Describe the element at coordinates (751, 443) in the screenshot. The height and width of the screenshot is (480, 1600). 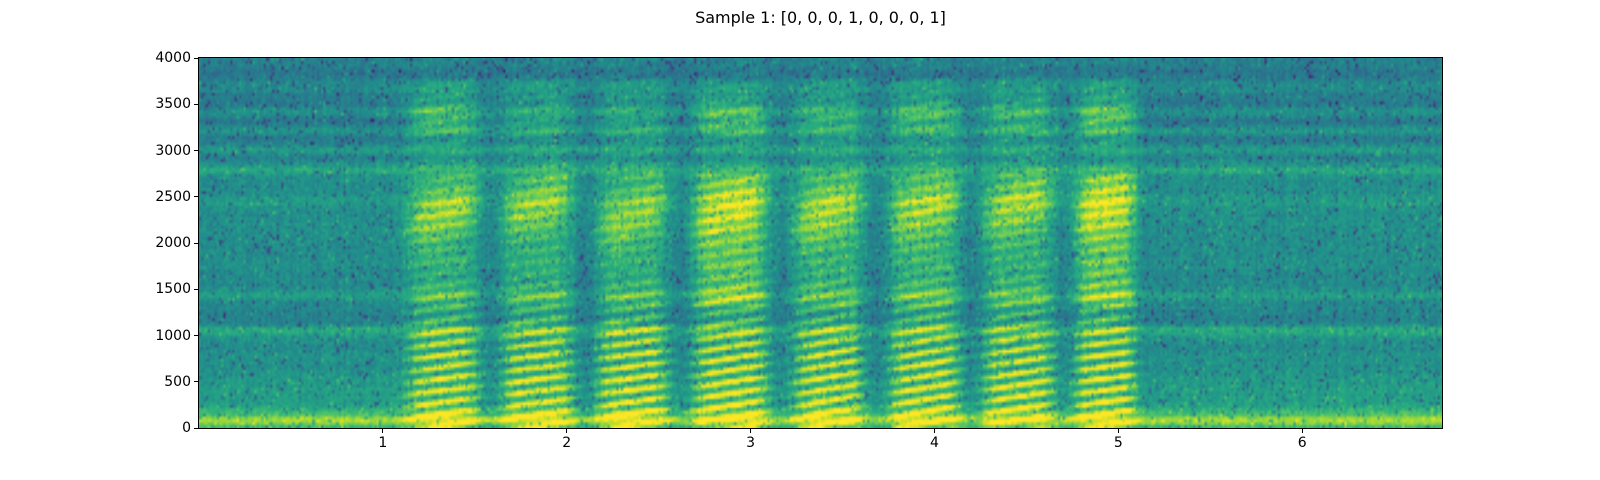
I see `x-tick-label: 3` at that location.